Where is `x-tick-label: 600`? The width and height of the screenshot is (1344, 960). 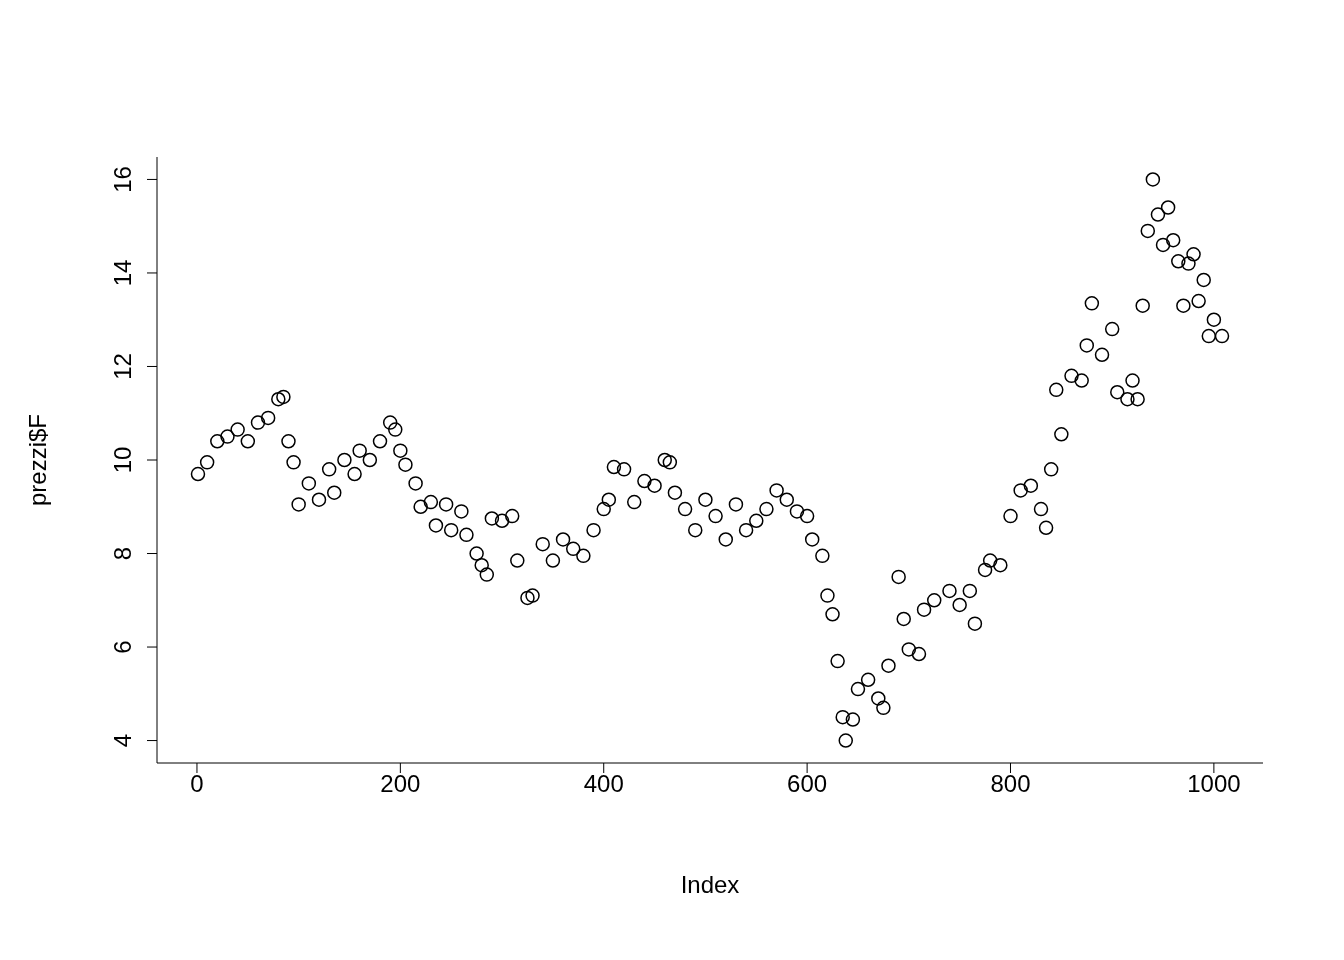
x-tick-label: 600 is located at coordinates (807, 784).